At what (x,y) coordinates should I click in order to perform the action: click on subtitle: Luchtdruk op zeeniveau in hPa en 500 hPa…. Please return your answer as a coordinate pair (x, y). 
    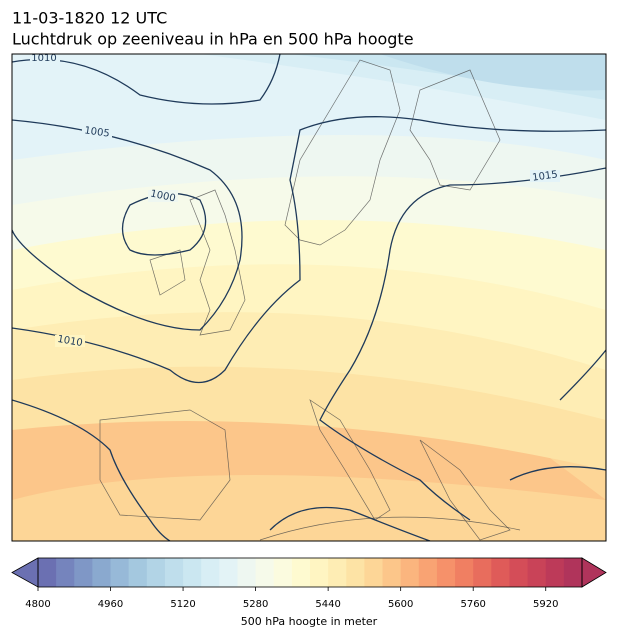
    Looking at the image, I should click on (213, 39).